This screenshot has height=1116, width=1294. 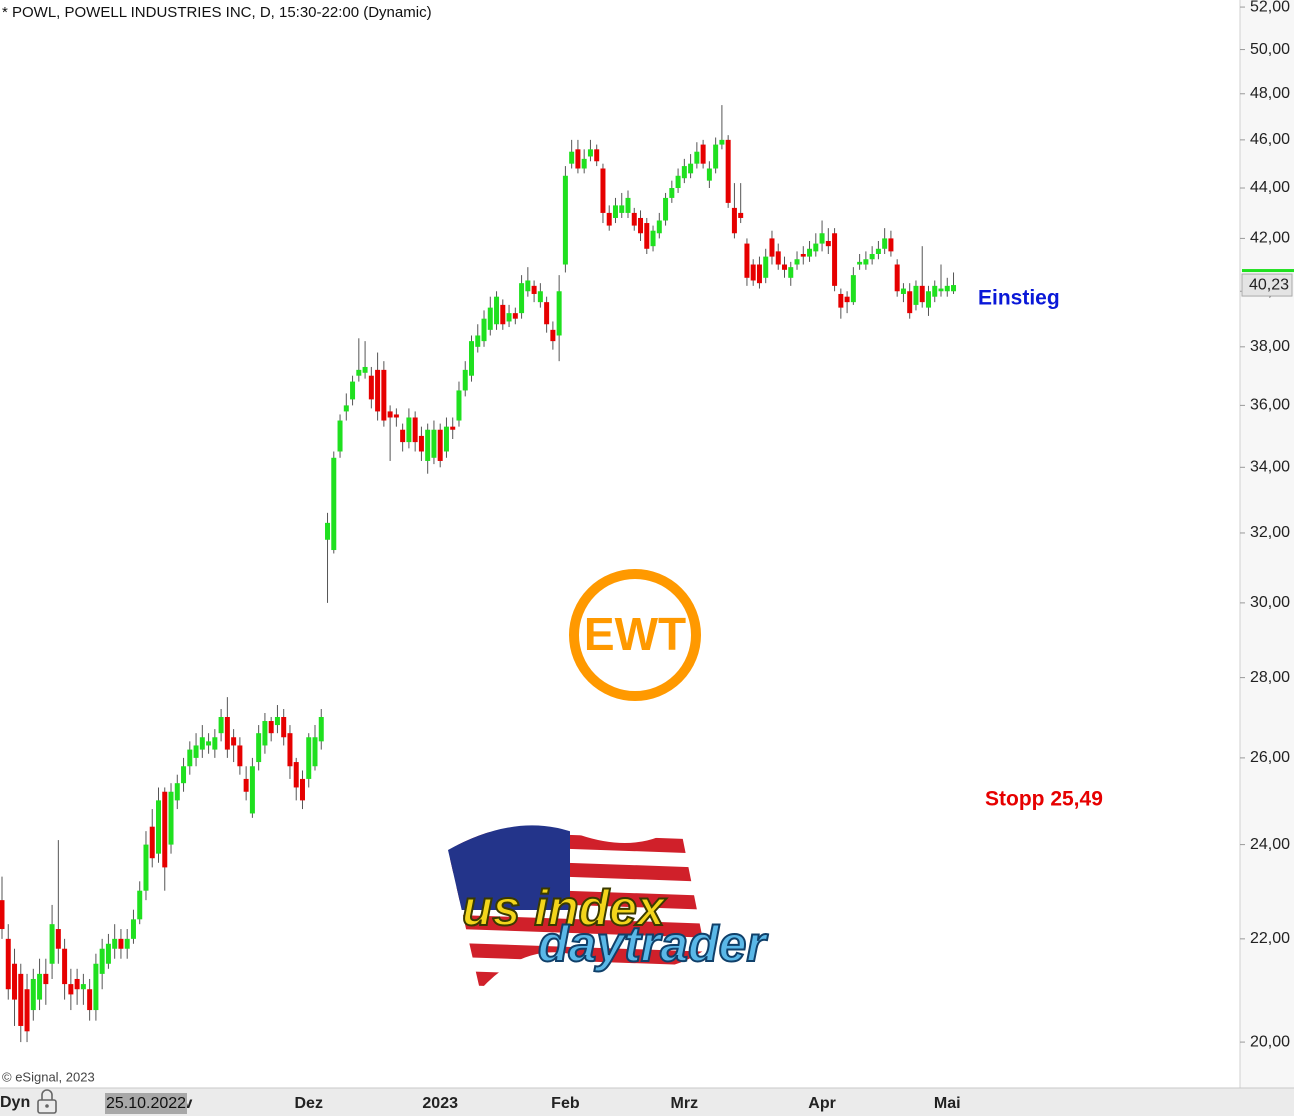 I want to click on logo-text: us index, so click(x=564, y=908).